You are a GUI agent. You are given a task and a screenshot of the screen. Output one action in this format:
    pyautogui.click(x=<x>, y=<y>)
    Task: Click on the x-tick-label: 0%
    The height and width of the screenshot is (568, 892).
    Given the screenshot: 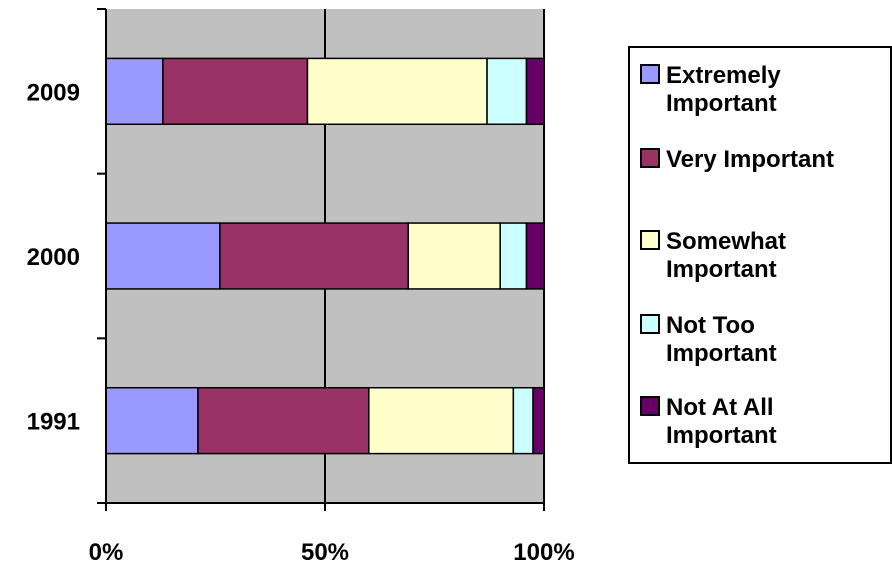 What is the action you would take?
    pyautogui.click(x=106, y=552)
    